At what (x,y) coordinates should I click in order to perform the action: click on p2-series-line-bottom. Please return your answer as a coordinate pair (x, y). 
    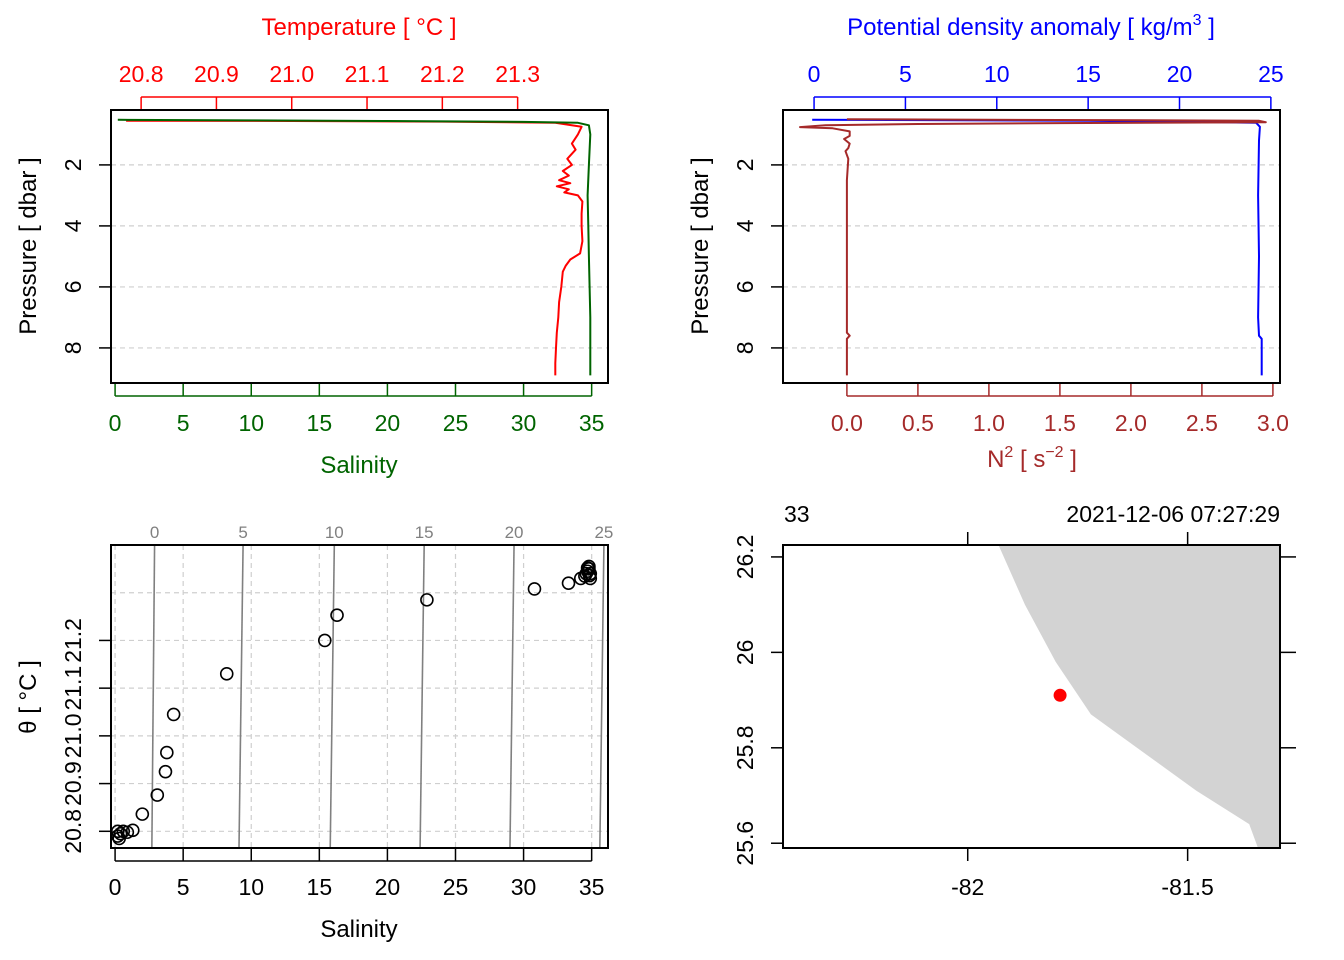
    Looking at the image, I should click on (1033, 247).